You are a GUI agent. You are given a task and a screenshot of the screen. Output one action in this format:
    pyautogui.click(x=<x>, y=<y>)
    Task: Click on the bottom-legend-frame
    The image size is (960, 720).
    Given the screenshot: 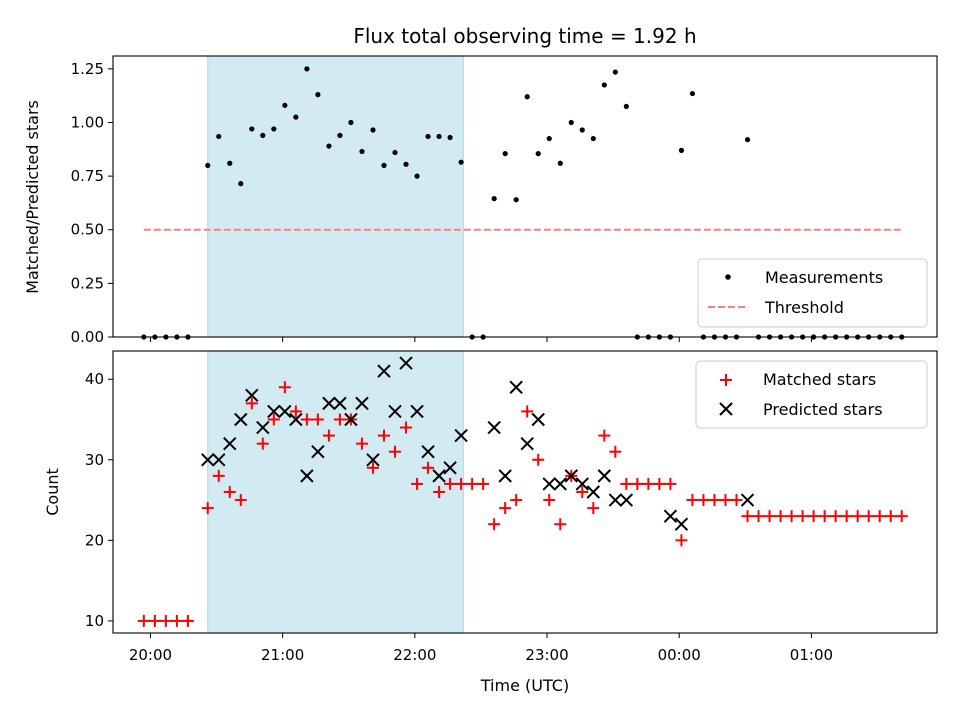 What is the action you would take?
    pyautogui.click(x=811, y=394)
    